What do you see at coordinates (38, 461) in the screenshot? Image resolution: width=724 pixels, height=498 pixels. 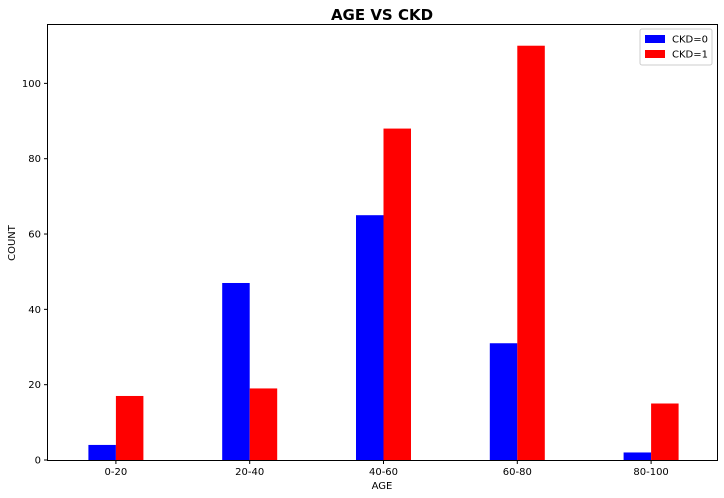 I see `y-tick-label: 0` at bounding box center [38, 461].